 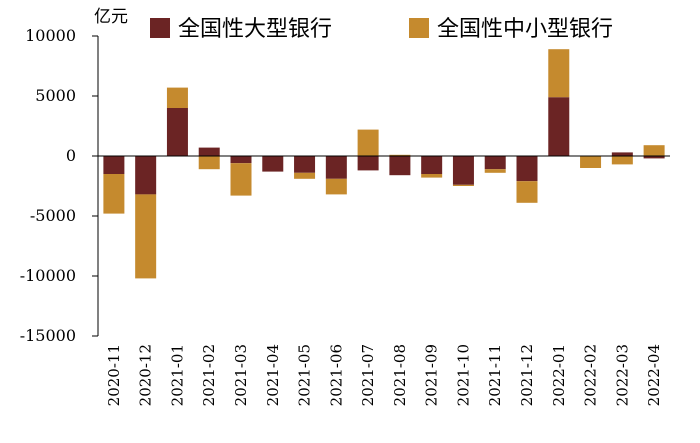 I want to click on x-tick-label: 2021-05, so click(x=305, y=375).